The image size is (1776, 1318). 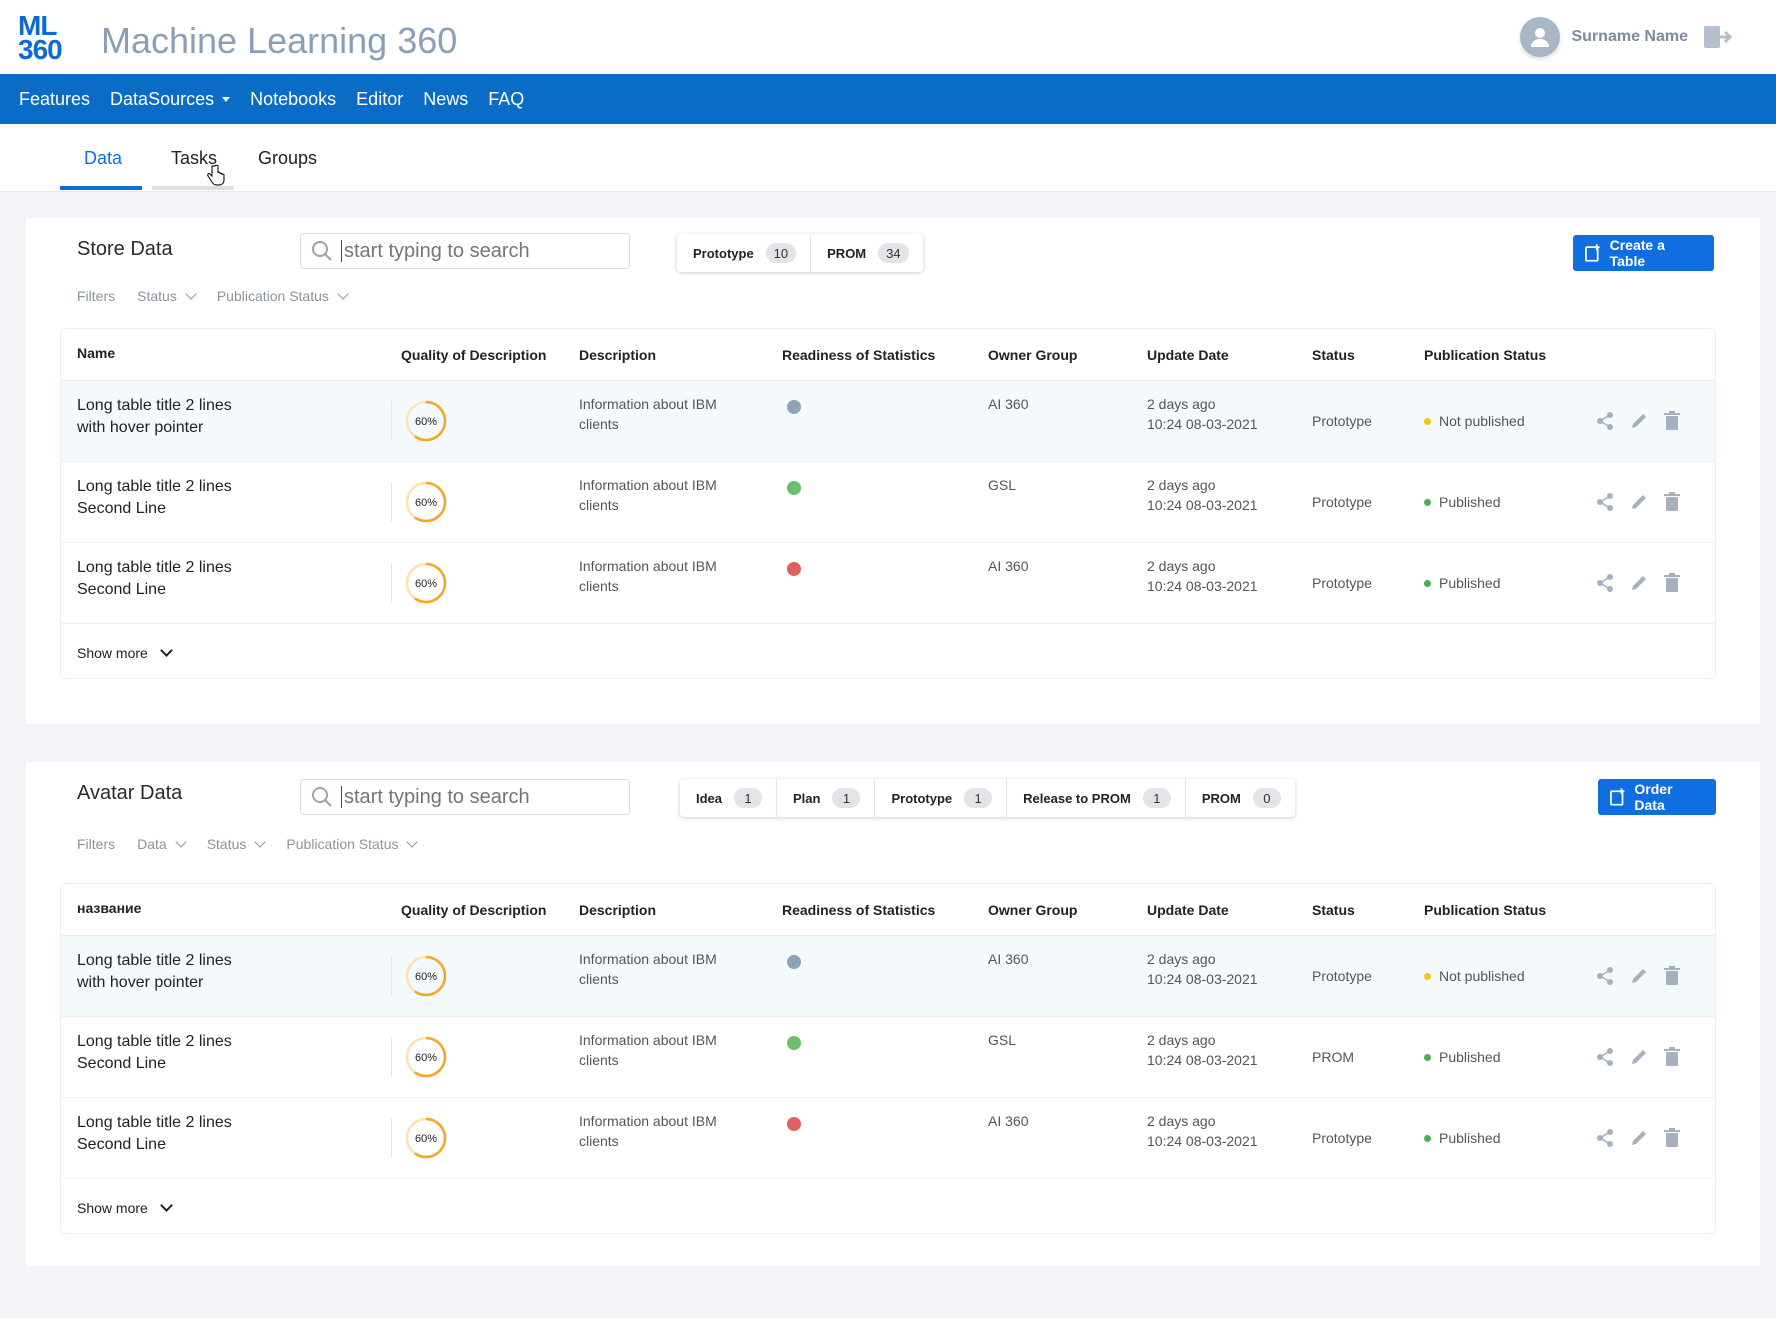 What do you see at coordinates (481, 797) in the screenshot?
I see `avatar-search-input` at bounding box center [481, 797].